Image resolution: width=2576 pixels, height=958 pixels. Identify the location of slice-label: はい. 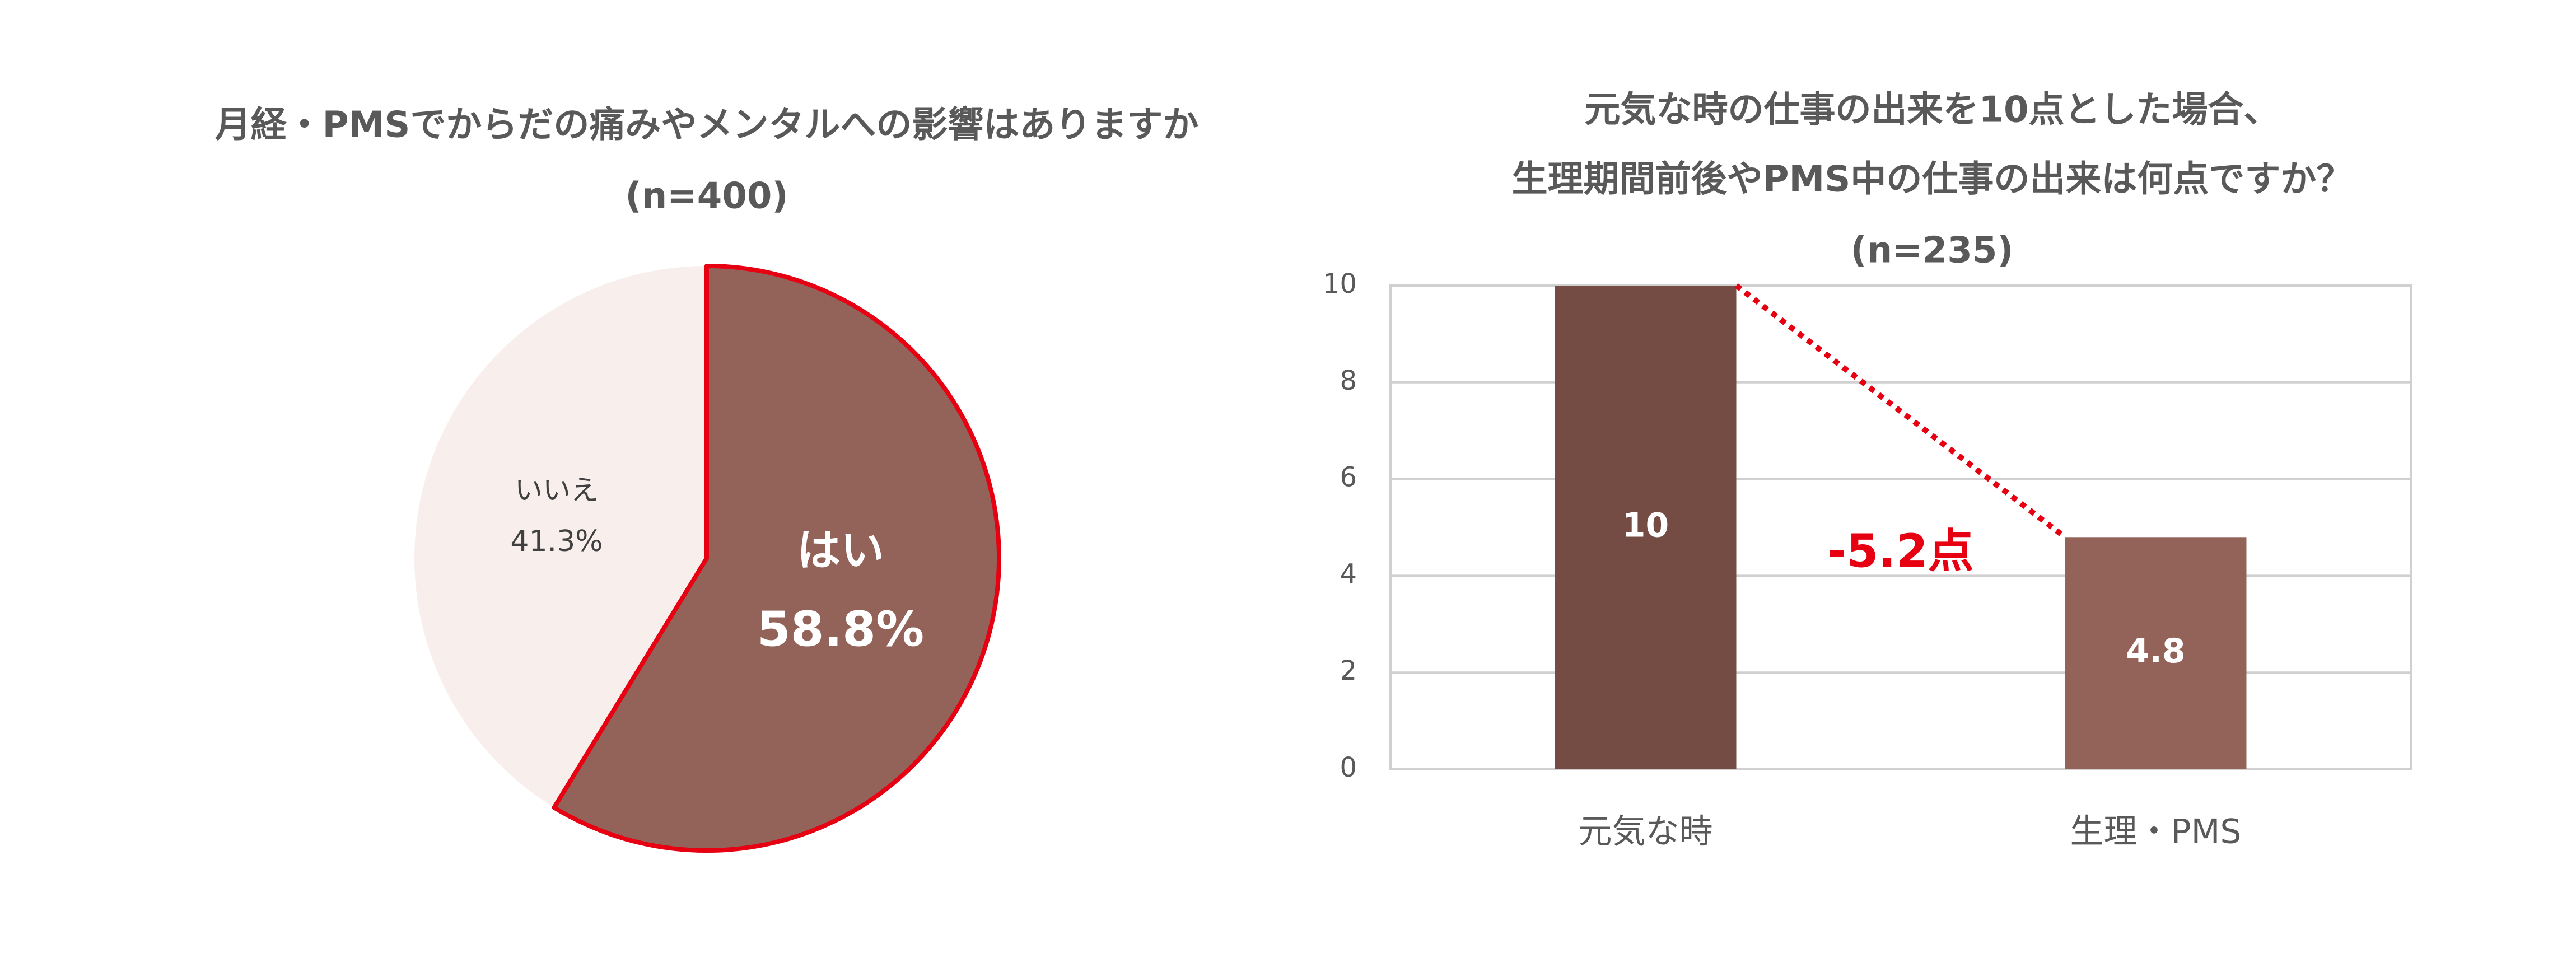
(841, 550).